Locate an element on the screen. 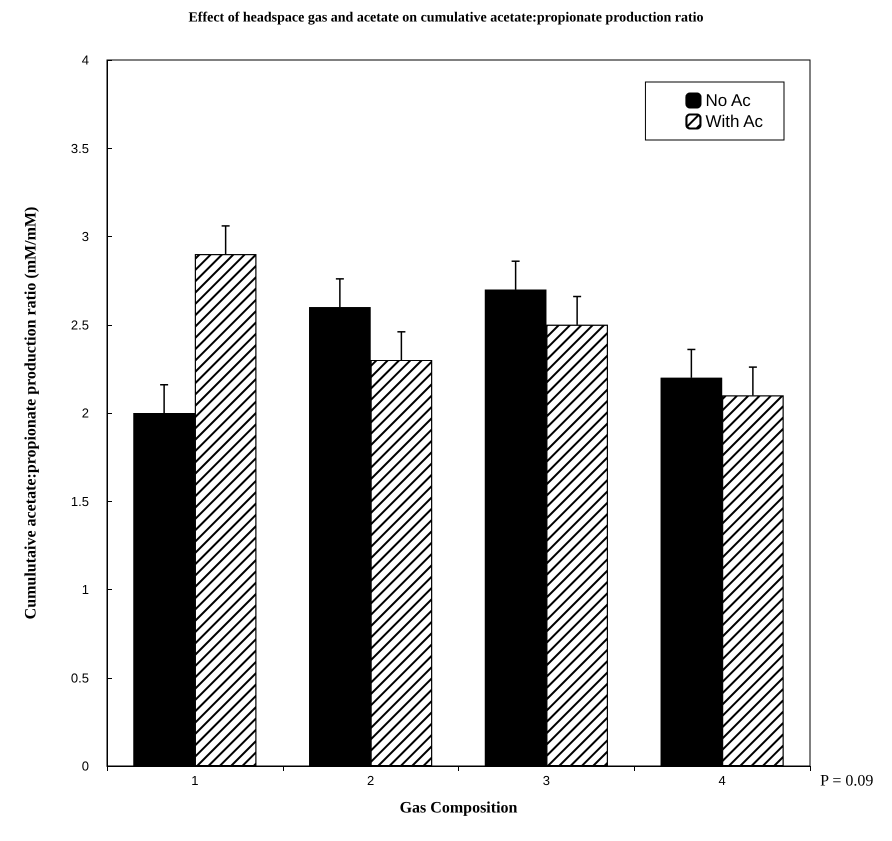  y-tick-label: 4 is located at coordinates (85, 60).